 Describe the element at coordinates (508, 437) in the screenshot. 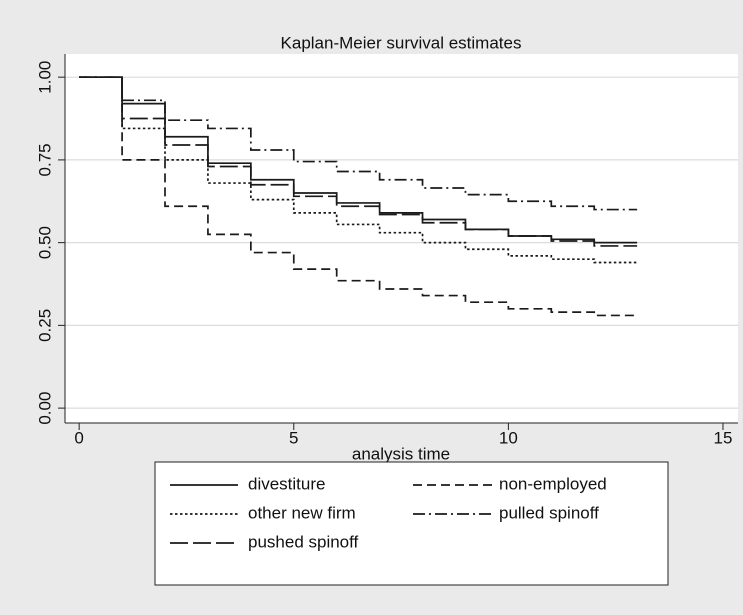

I see `x-tick-label: 10` at that location.